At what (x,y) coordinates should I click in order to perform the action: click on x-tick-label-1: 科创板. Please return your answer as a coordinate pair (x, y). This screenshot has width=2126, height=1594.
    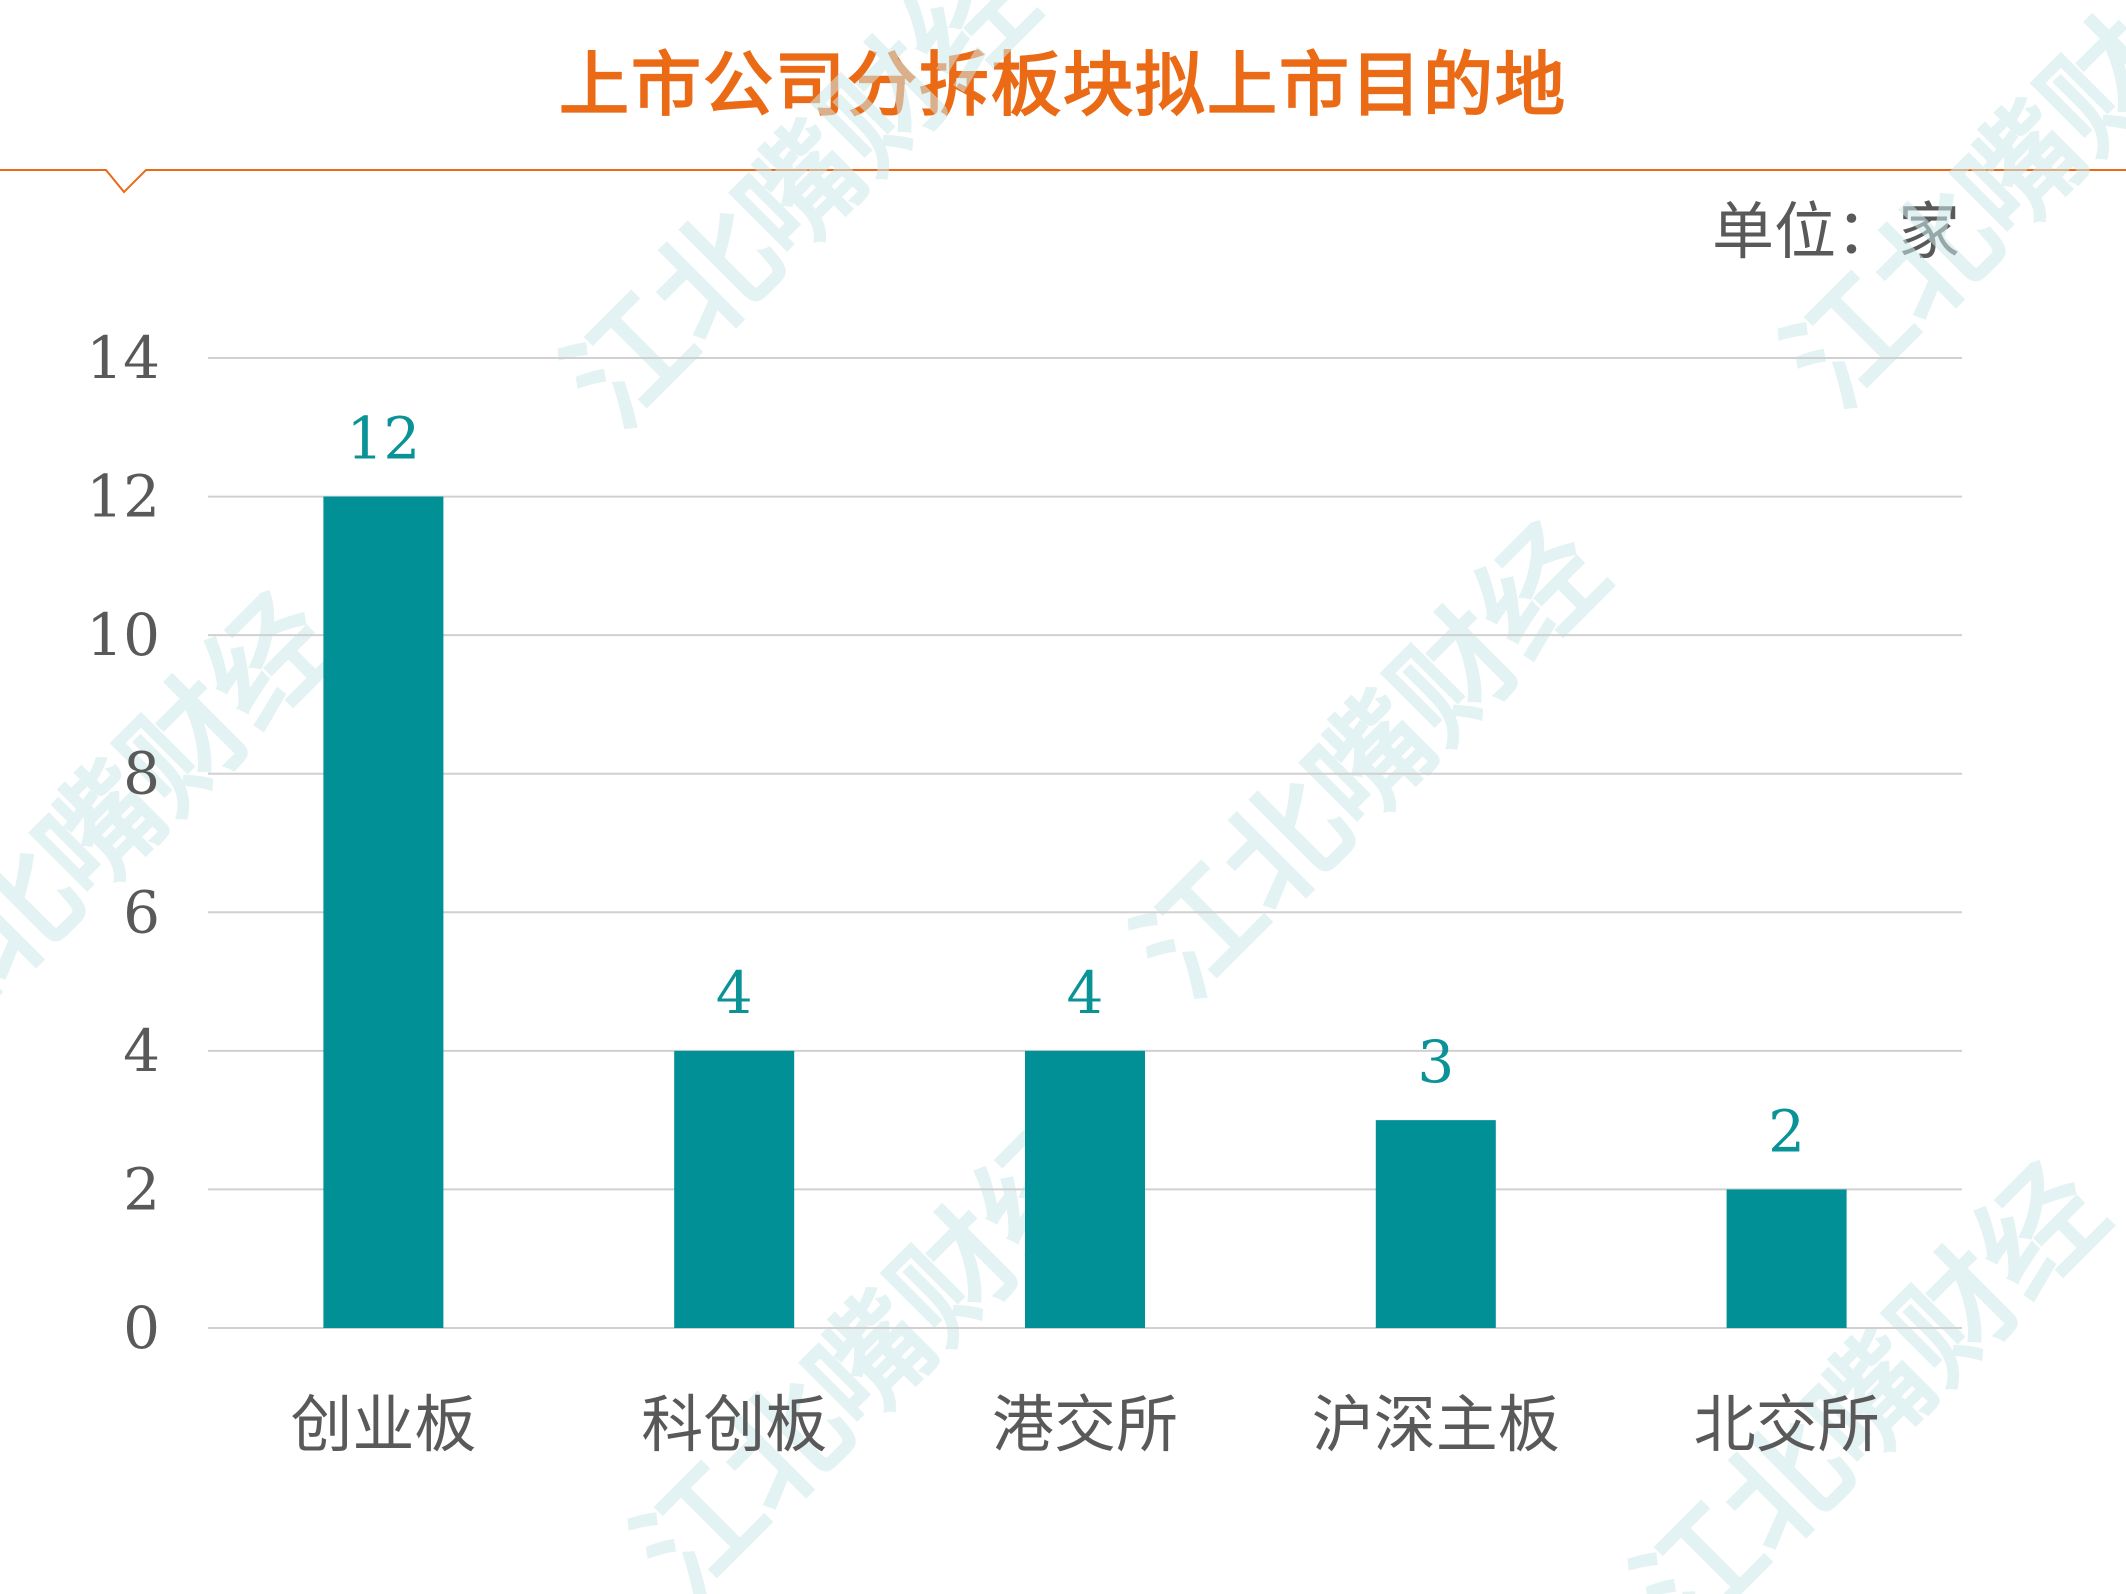
    Looking at the image, I should click on (734, 1424).